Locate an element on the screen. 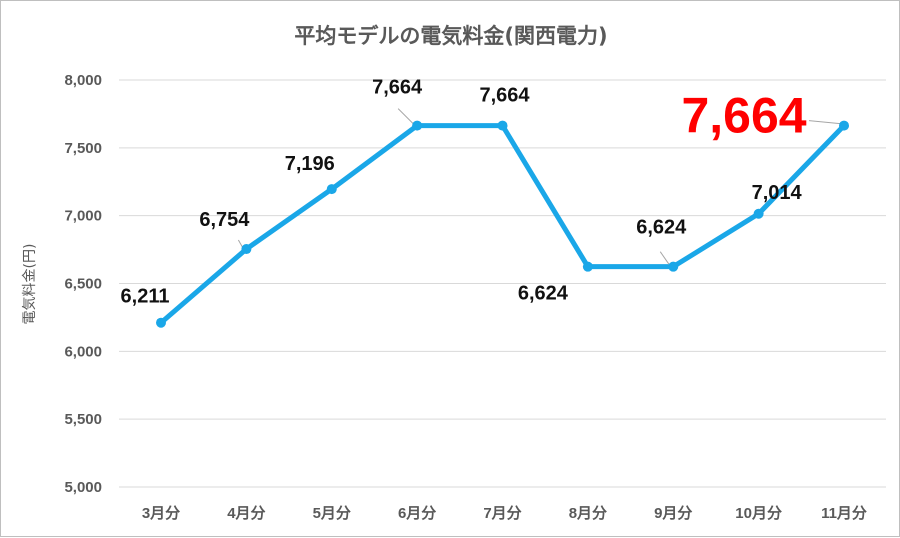 The image size is (900, 538). x-tick-label: 10月分 is located at coordinates (758, 513).